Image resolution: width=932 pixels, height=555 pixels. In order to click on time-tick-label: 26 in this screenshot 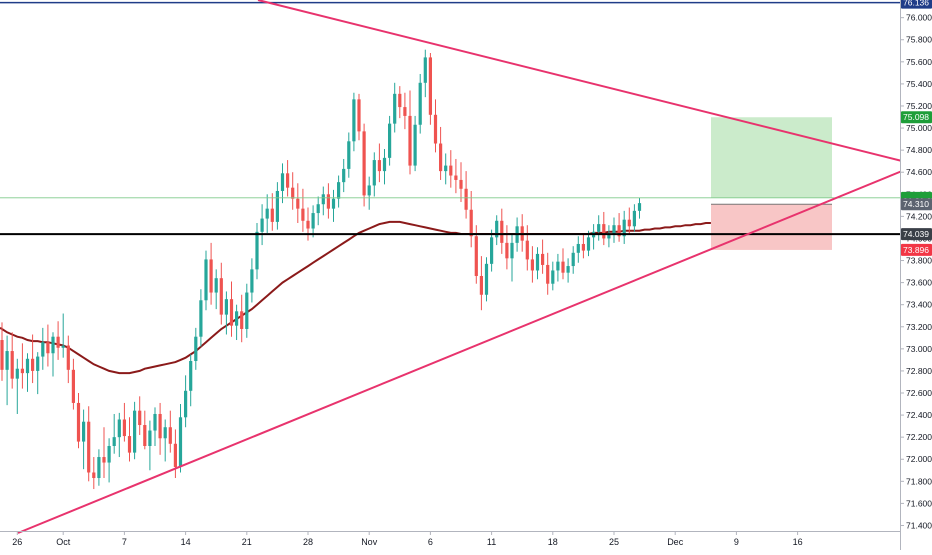, I will do `click(17, 542)`.